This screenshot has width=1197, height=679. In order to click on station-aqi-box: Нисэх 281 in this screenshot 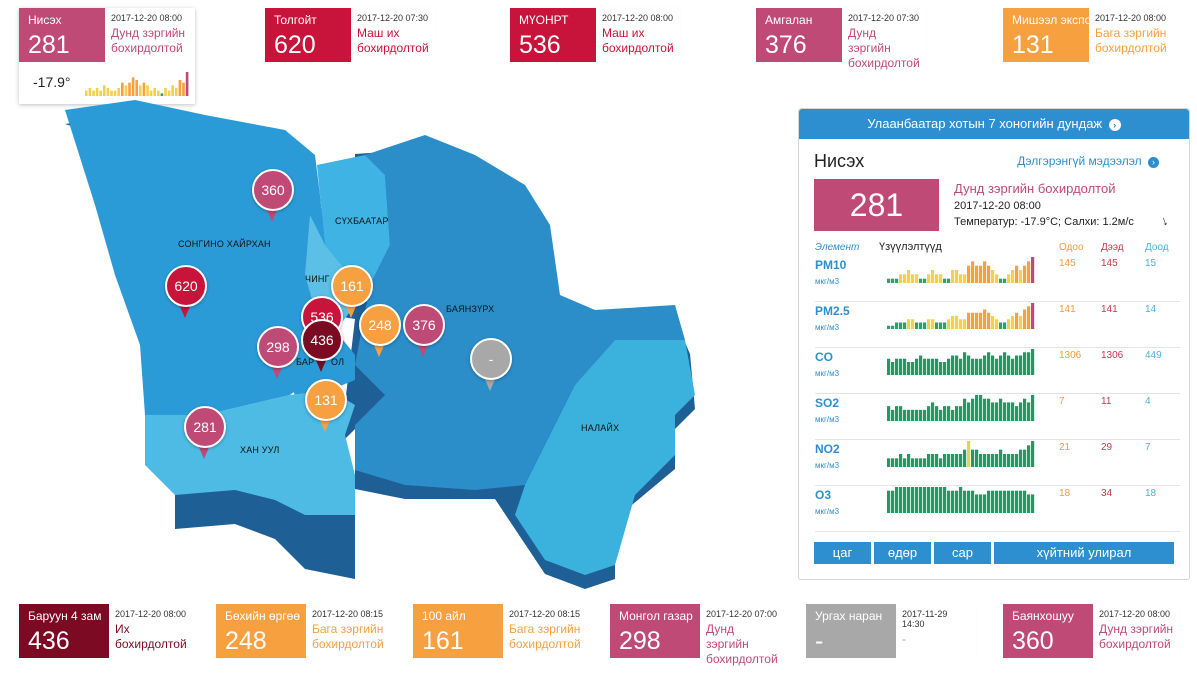, I will do `click(62, 35)`.